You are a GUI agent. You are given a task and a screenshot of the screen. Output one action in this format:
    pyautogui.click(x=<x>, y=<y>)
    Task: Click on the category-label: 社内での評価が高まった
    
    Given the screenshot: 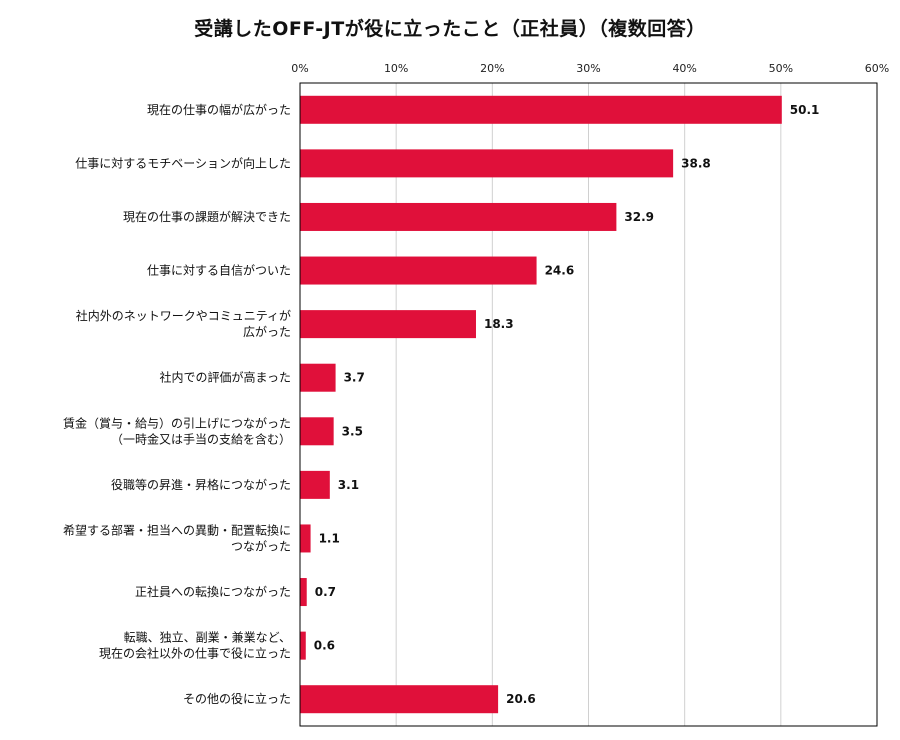 What is the action you would take?
    pyautogui.click(x=225, y=377)
    